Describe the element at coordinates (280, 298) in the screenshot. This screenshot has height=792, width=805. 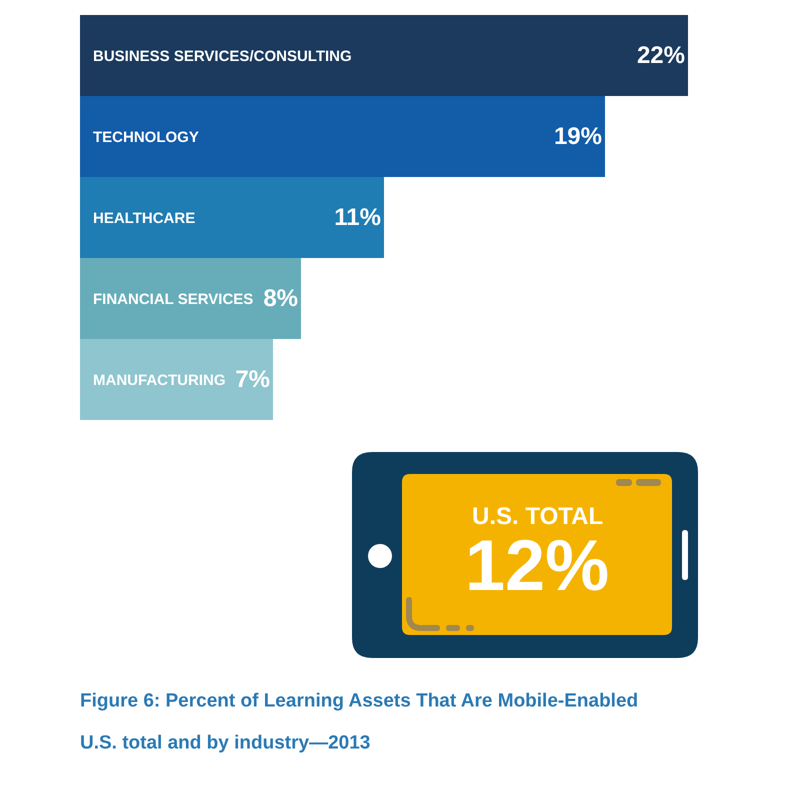
I see `data-label: 8%` at that location.